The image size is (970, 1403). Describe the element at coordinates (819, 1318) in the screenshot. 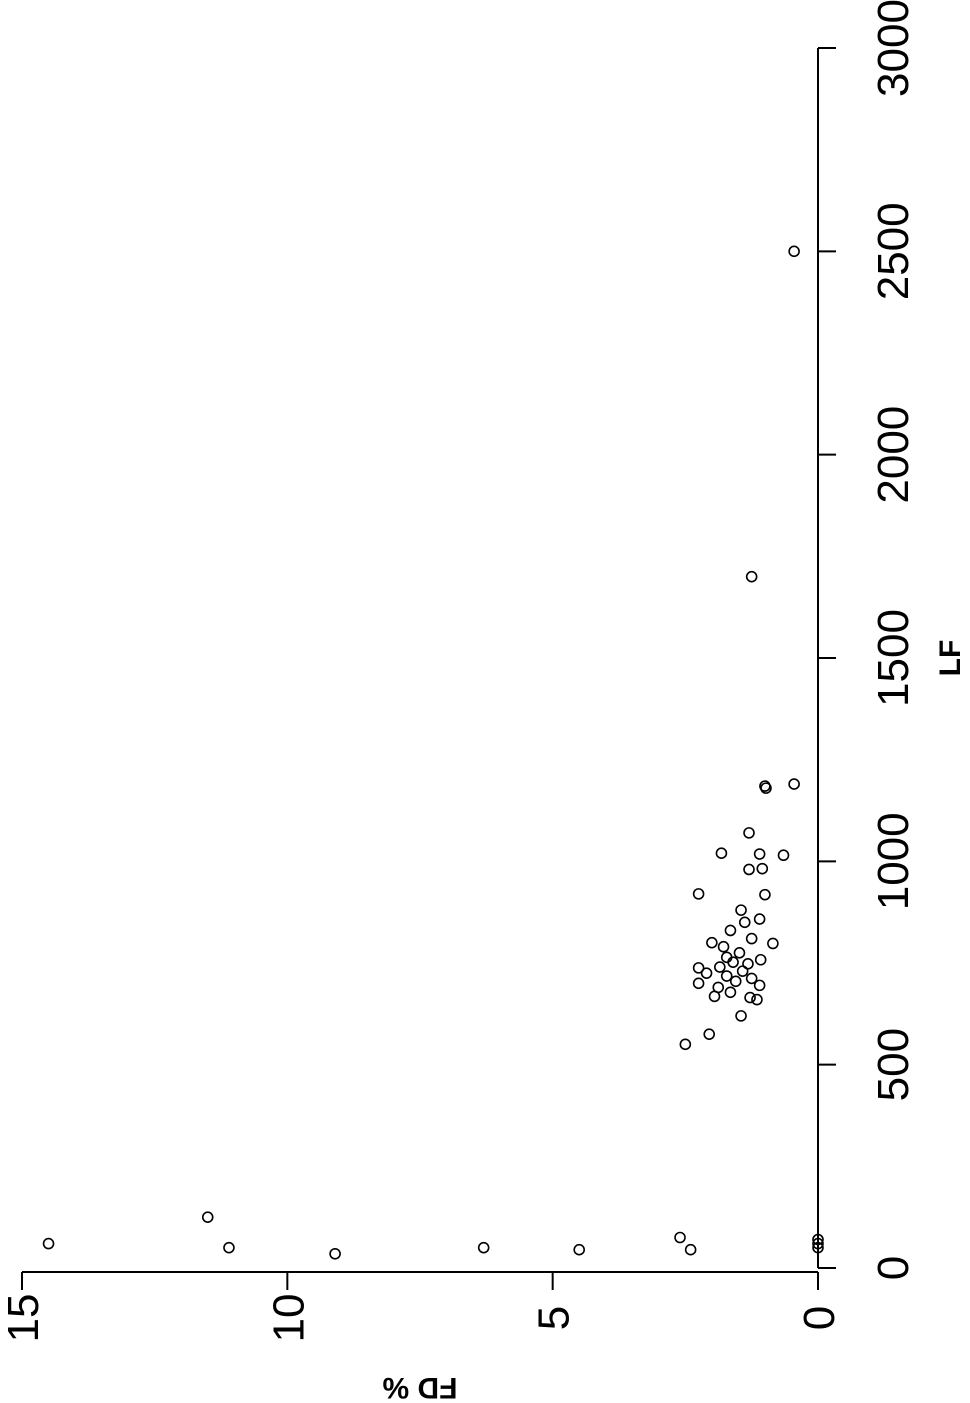

I see `y-tick-label: 0` at that location.